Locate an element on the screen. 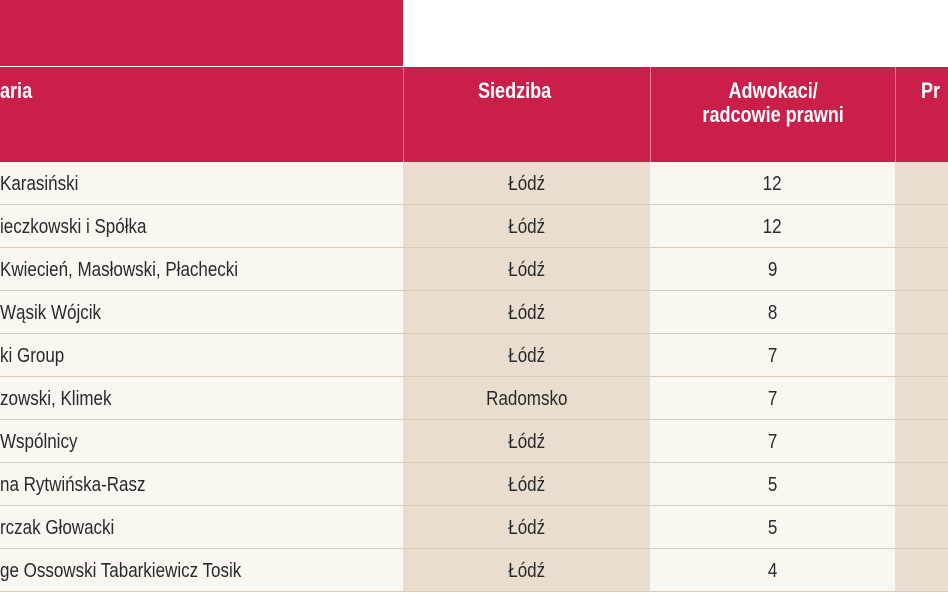 The width and height of the screenshot is (948, 593). firm-name-cell: Kwiecień, Masłowski, Płachecki is located at coordinates (201, 269).